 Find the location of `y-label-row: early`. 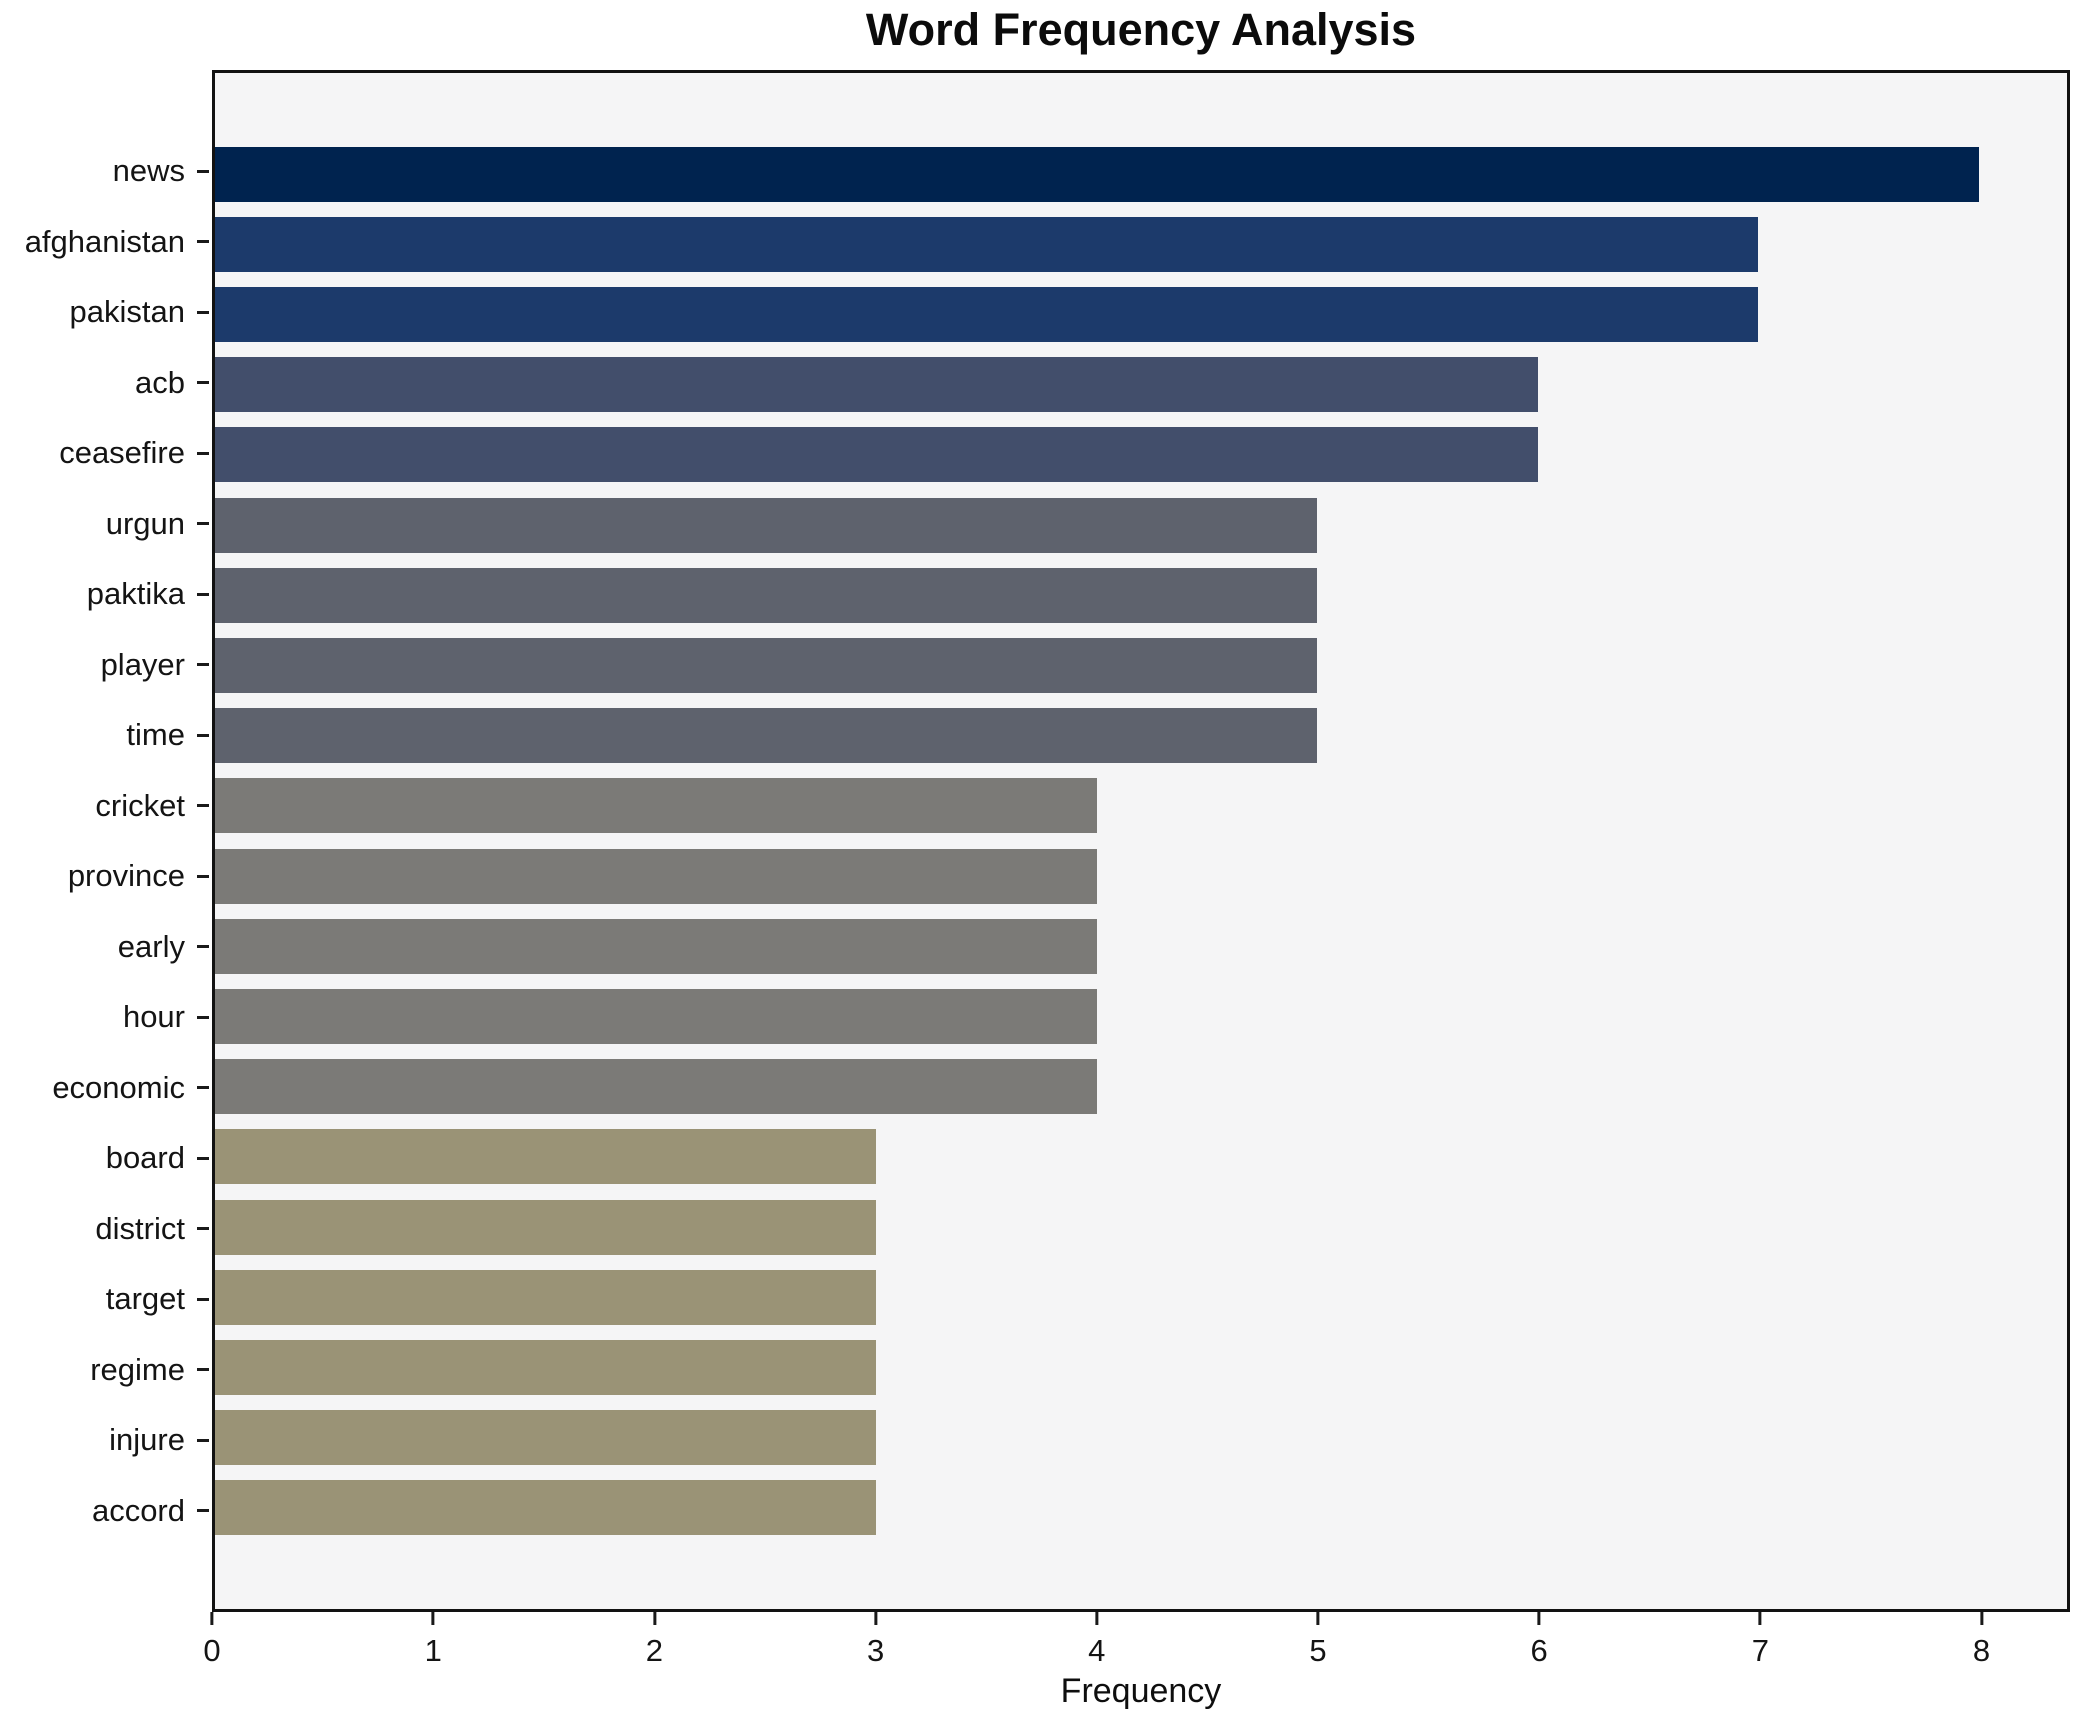

y-label-row: early is located at coordinates (104, 947).